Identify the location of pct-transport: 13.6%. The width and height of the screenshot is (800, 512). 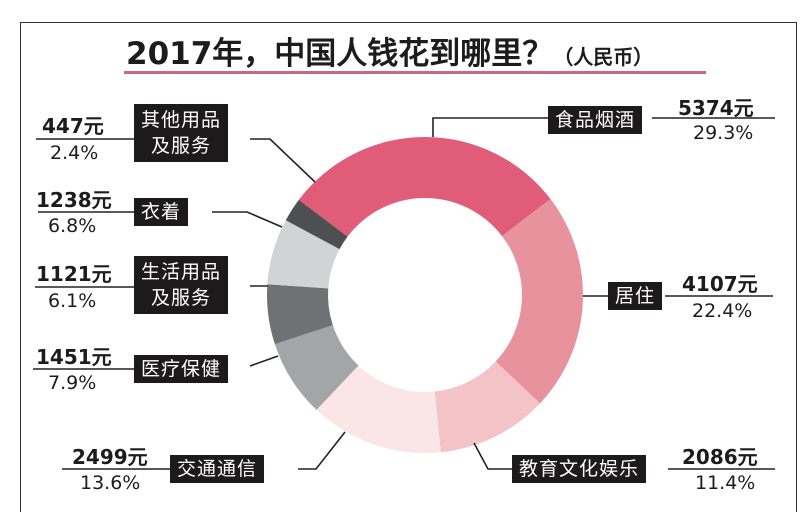
(110, 483).